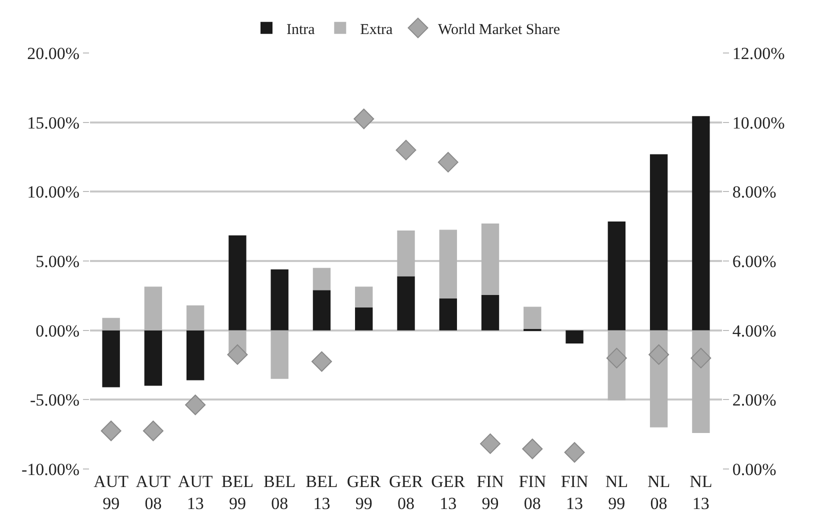 This screenshot has height=529, width=822. Describe the element at coordinates (490, 493) in the screenshot. I see `x-tick-label: FIN 99` at that location.